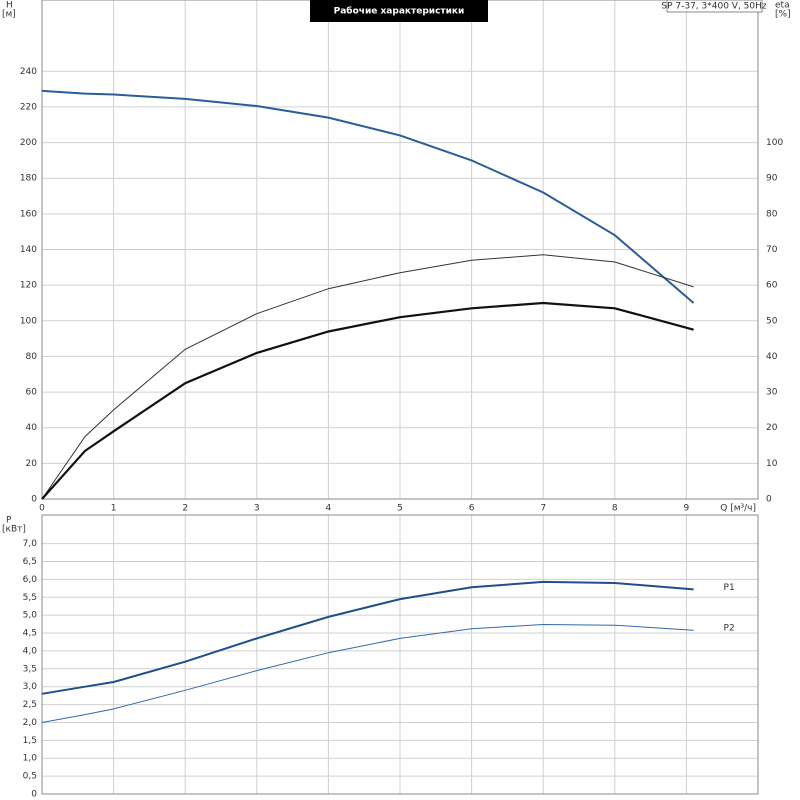 The width and height of the screenshot is (800, 800). What do you see at coordinates (782, 6) in the screenshot?
I see `y2-axis-label: eta` at bounding box center [782, 6].